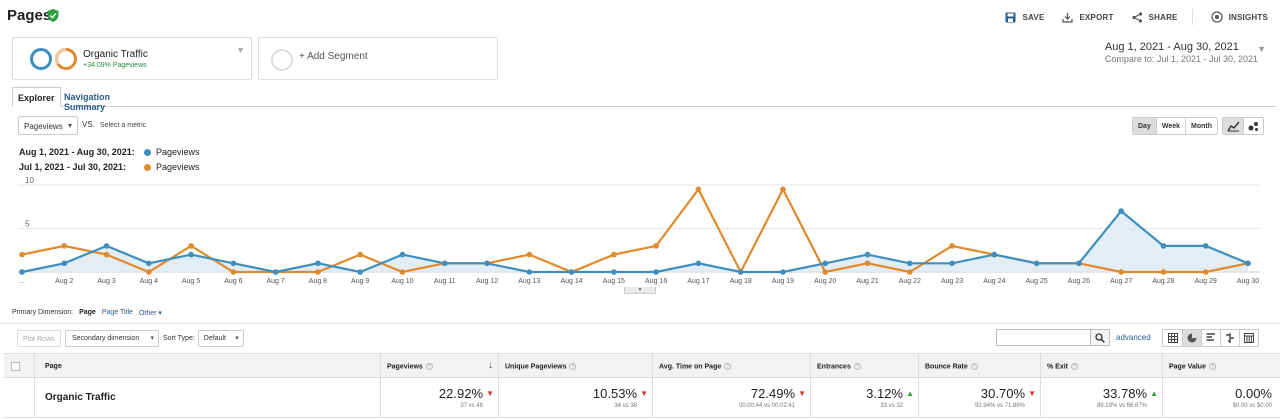 The width and height of the screenshot is (1280, 419). Describe the element at coordinates (1248, 338) in the screenshot. I see `pivot-view-button` at that location.